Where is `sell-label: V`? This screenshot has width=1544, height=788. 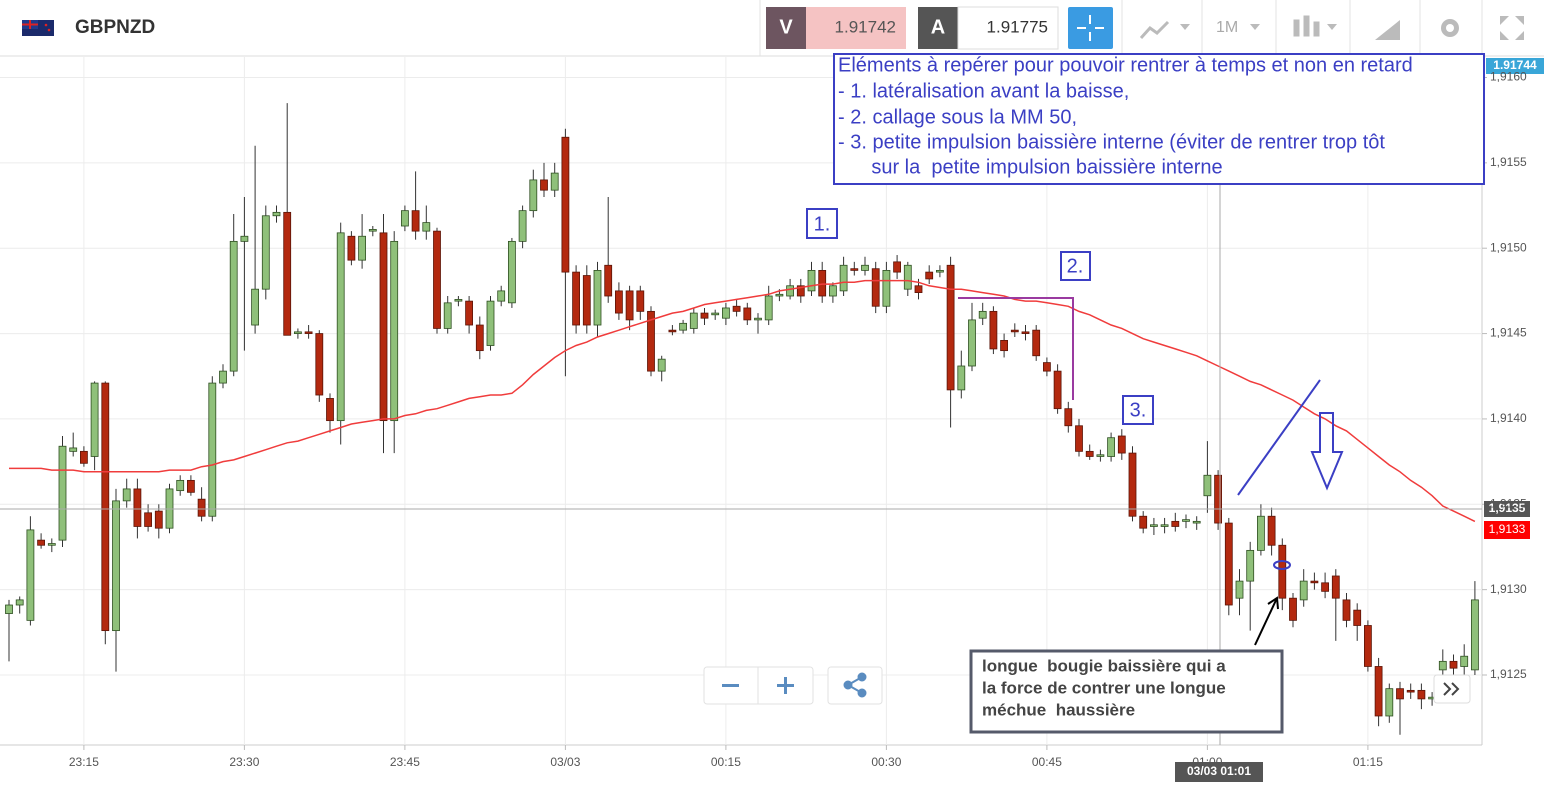
sell-label: V is located at coordinates (786, 27).